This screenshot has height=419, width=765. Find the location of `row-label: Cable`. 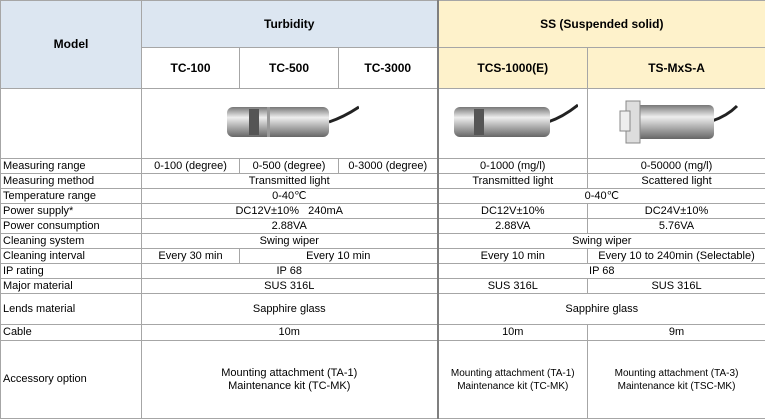

row-label: Cable is located at coordinates (71, 333).